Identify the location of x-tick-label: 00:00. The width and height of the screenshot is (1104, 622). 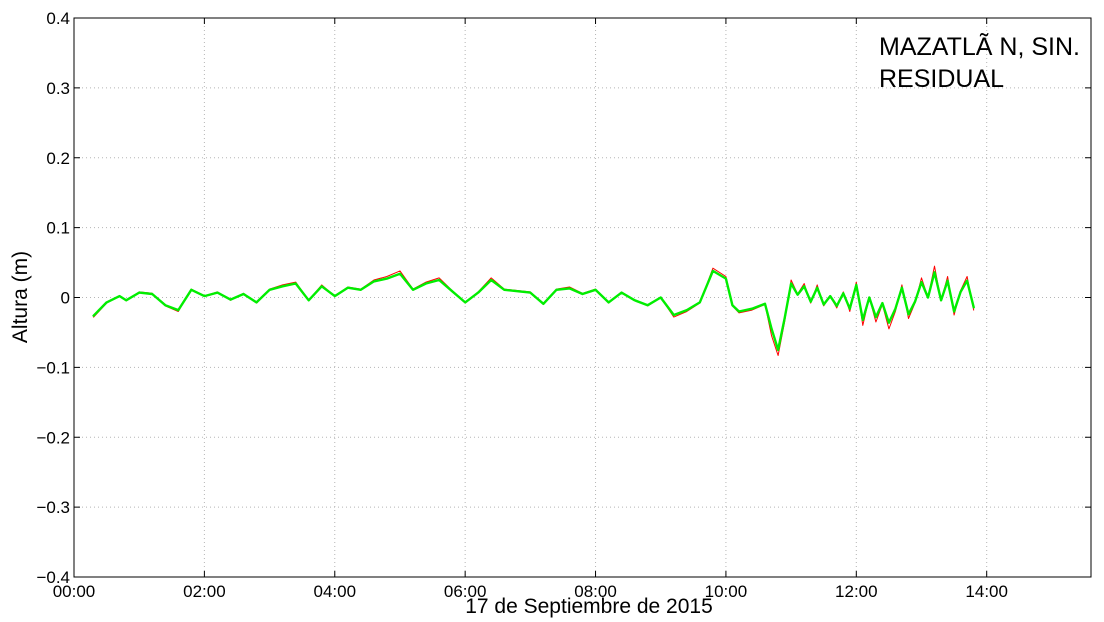
(74, 591).